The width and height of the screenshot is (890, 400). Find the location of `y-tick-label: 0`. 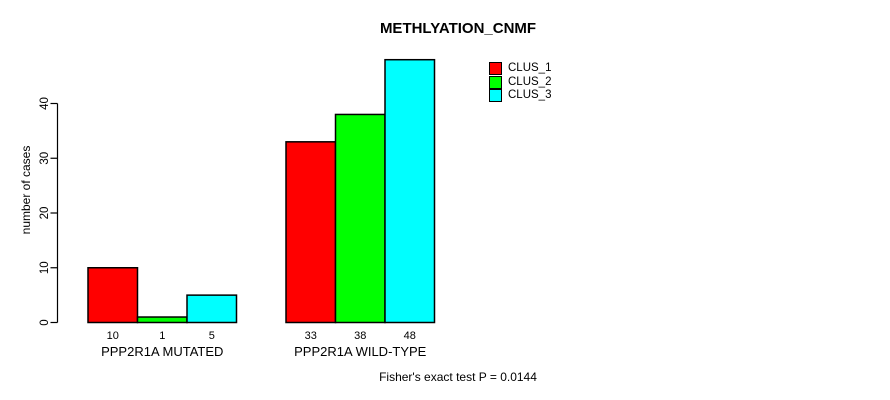

y-tick-label: 0 is located at coordinates (45, 322).